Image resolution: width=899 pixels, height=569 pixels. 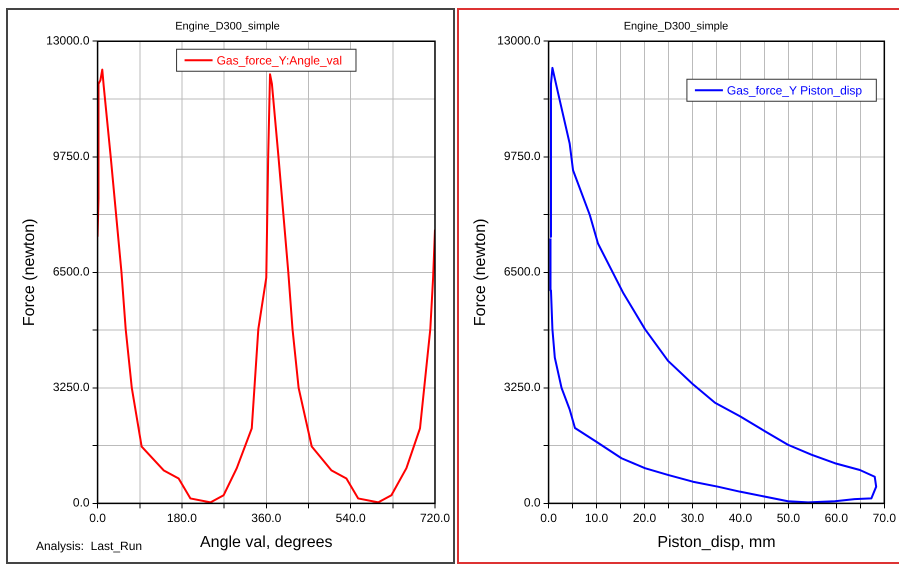 What do you see at coordinates (644, 517) in the screenshot?
I see `x-tick-label: 20.0` at bounding box center [644, 517].